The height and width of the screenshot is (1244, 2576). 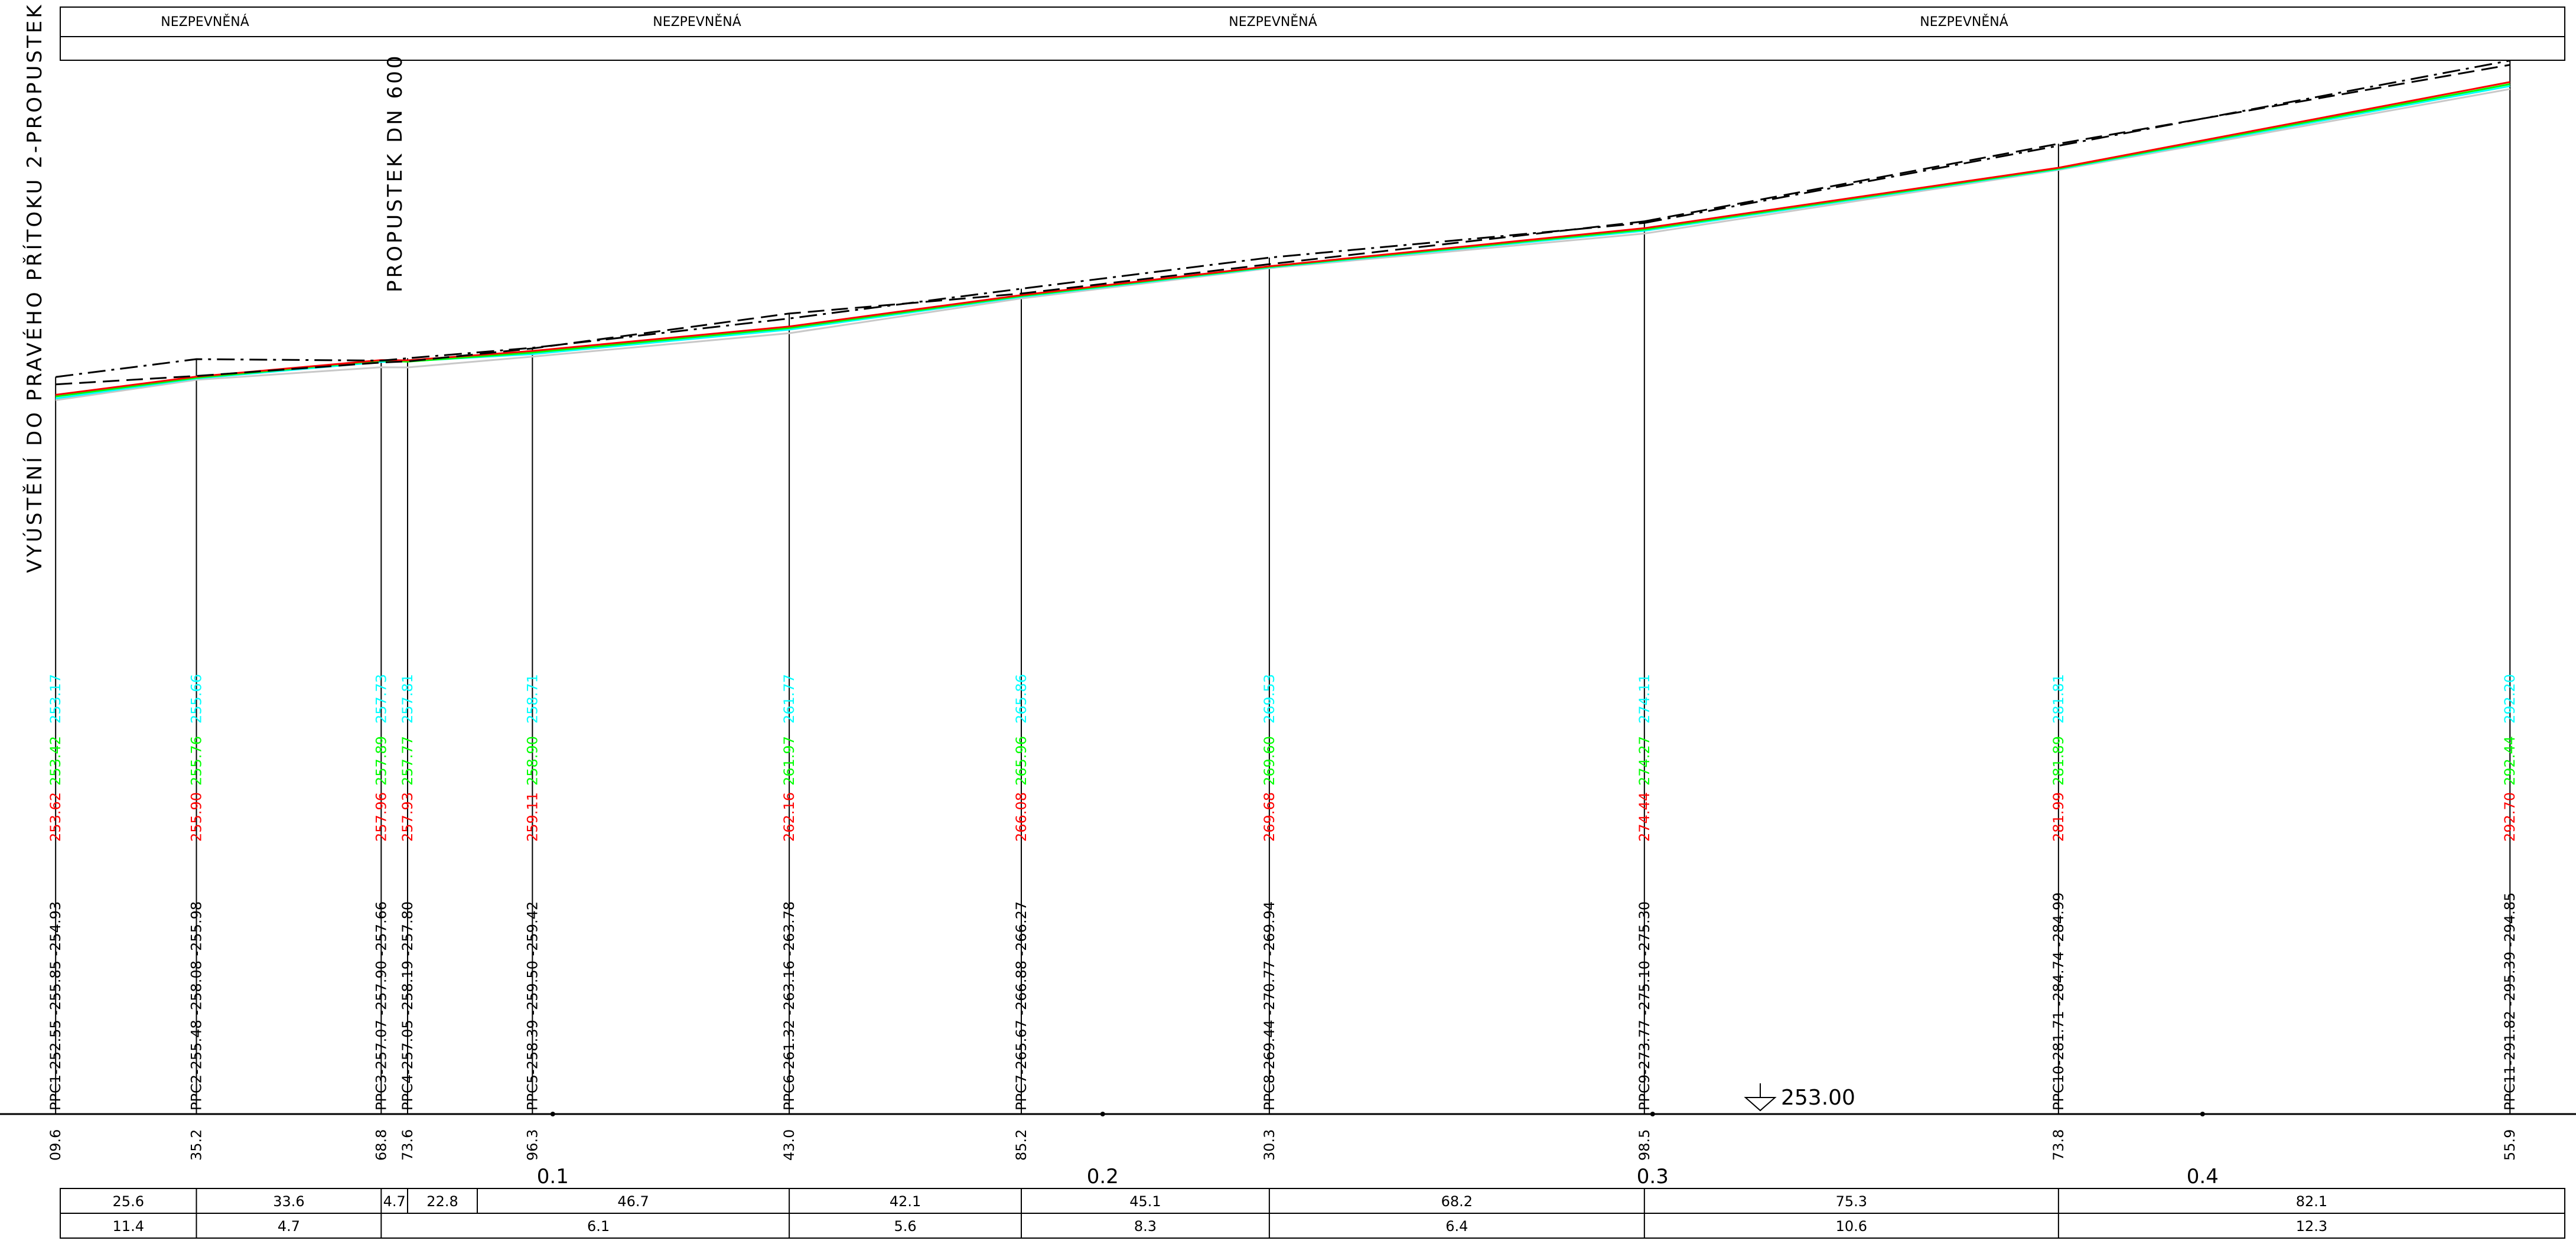 I want to click on kilometre-markers: 0.1 0.2 0.3 0.4, so click(x=1378, y=1150).